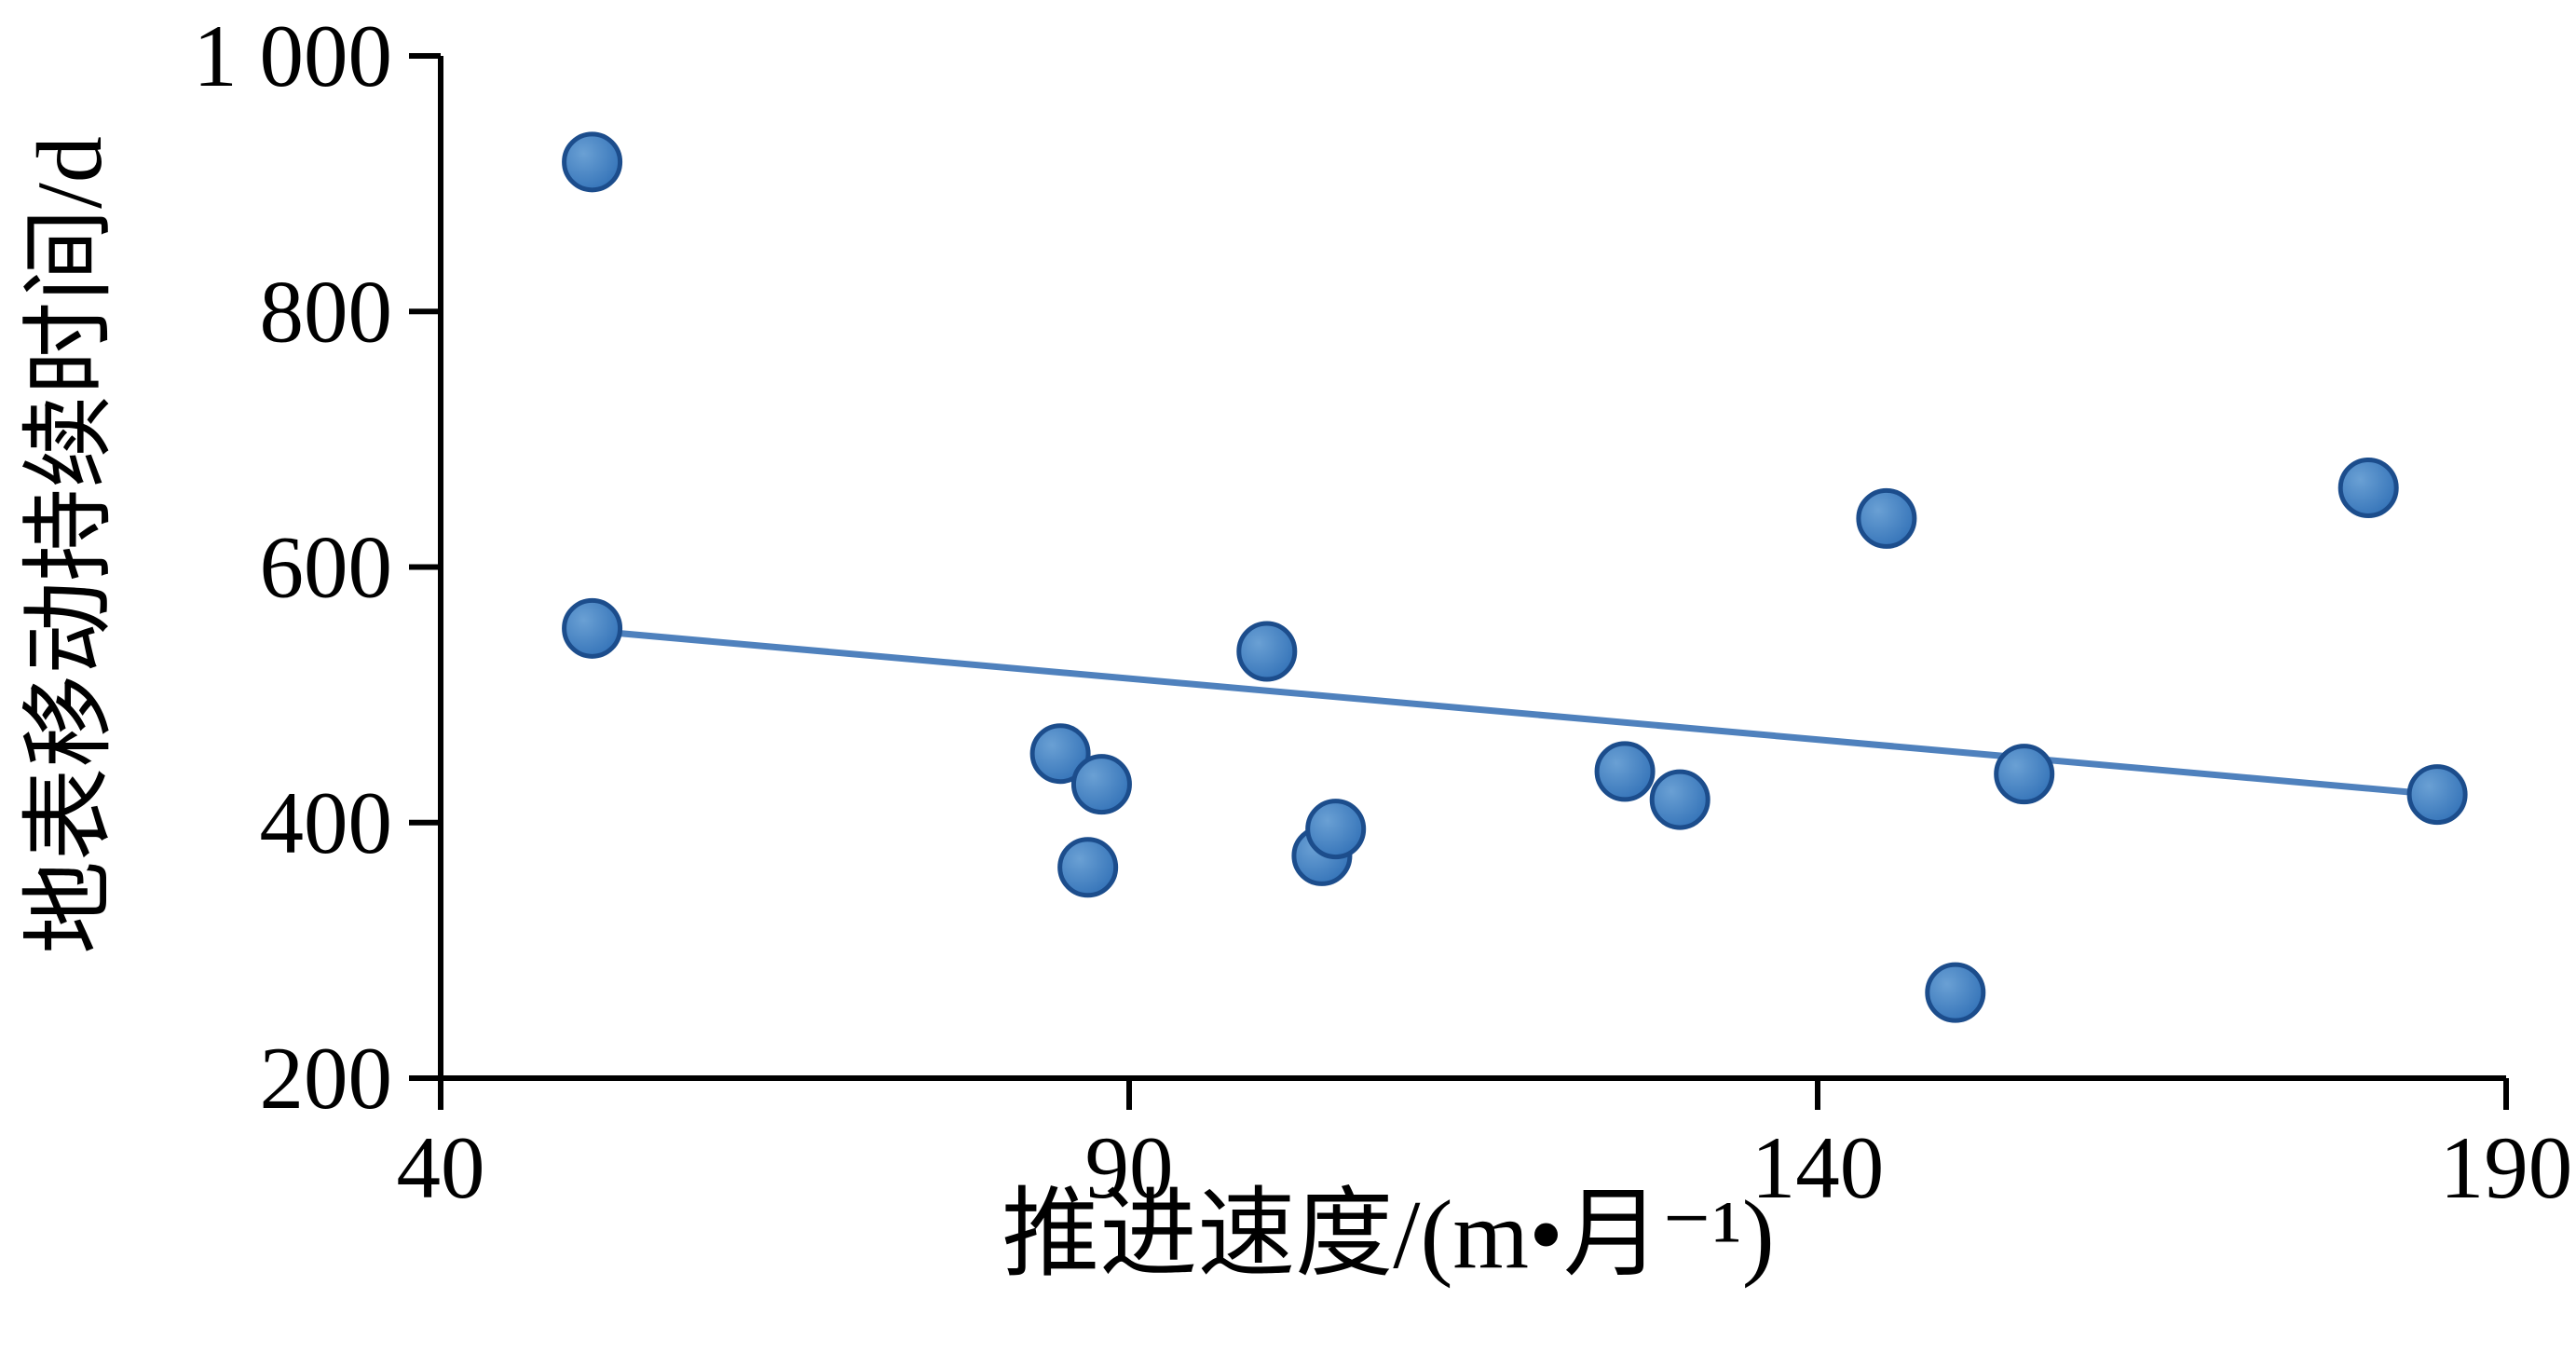 The height and width of the screenshot is (1354, 2576). What do you see at coordinates (326, 822) in the screenshot?
I see `y-tick-label: 400` at bounding box center [326, 822].